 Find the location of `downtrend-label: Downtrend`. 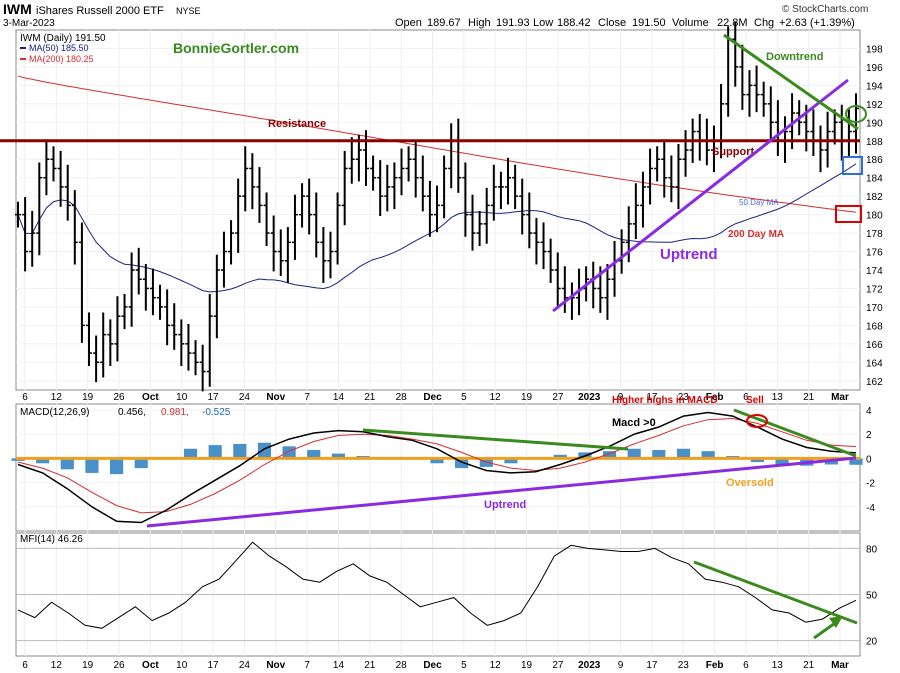

downtrend-label: Downtrend is located at coordinates (794, 57).